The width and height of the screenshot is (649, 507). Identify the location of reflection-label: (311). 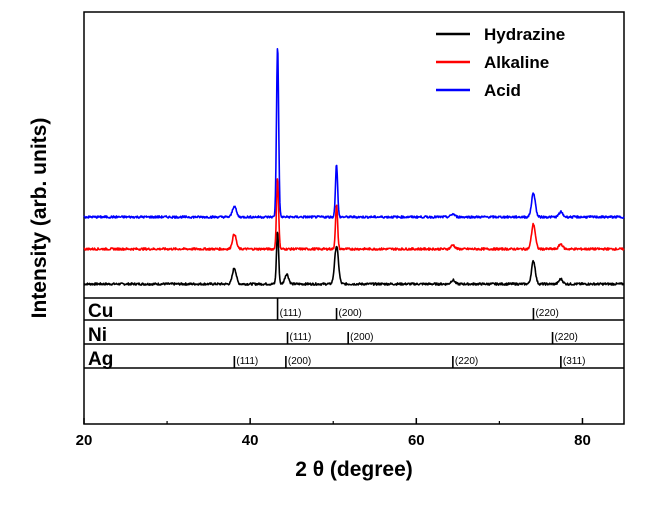
(574, 361).